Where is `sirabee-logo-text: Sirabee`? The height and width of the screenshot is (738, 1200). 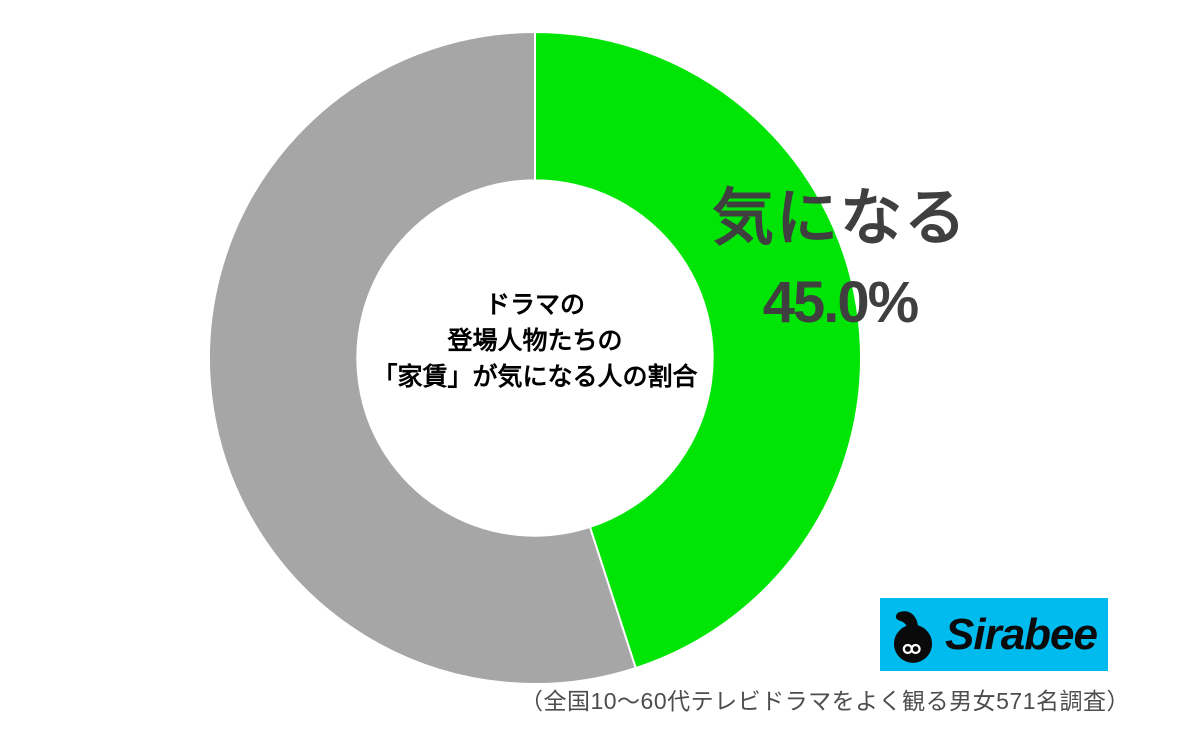 sirabee-logo-text: Sirabee is located at coordinates (1021, 634).